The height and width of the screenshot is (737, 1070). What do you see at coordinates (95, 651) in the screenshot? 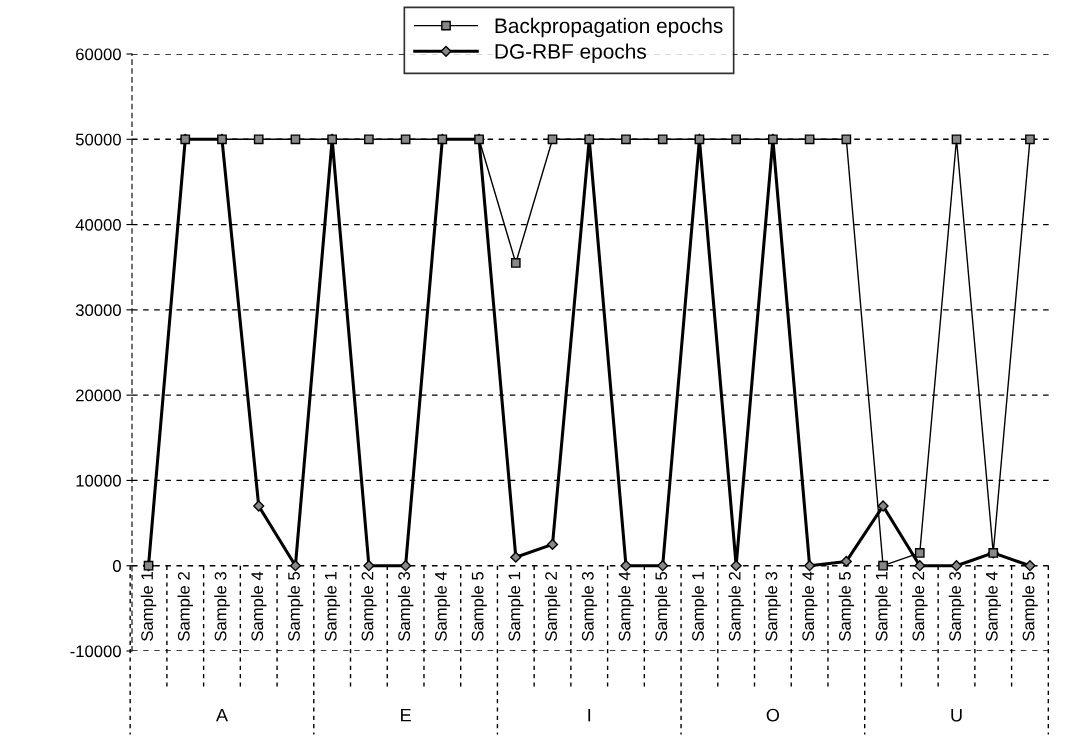
I see `y-tick-label: -10000` at bounding box center [95, 651].